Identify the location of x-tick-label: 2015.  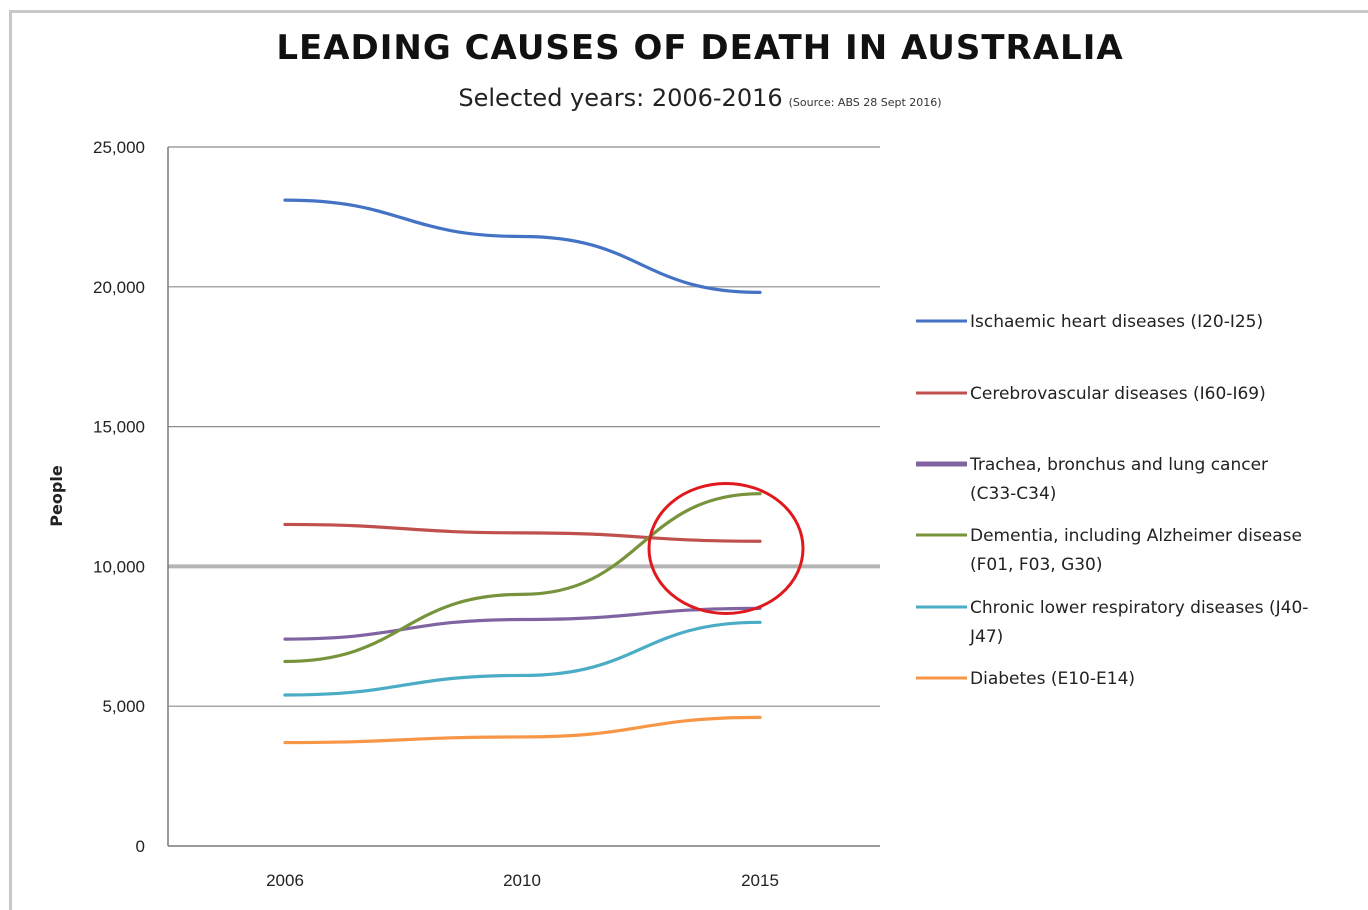
(760, 880).